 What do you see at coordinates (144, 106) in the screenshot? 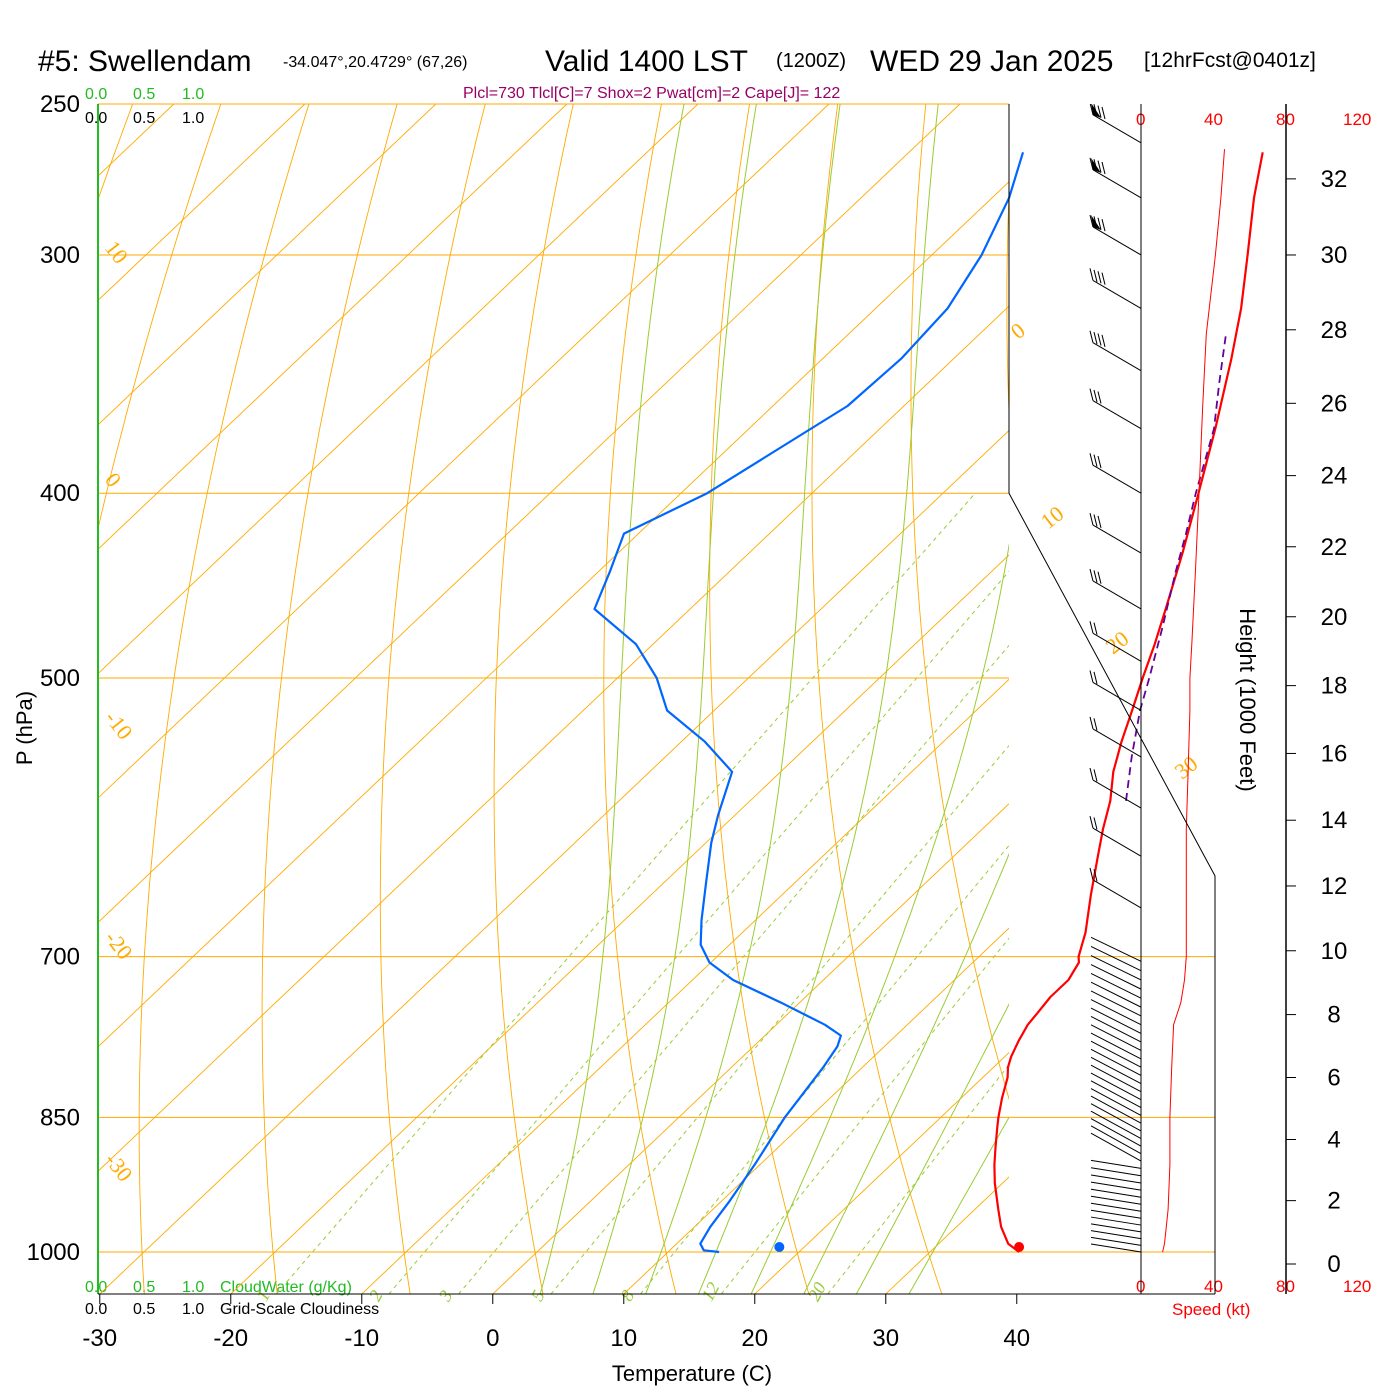
I see `cloud-scale-top: 0.0 0.5 1.0 0.0 0.5 1.0` at bounding box center [144, 106].